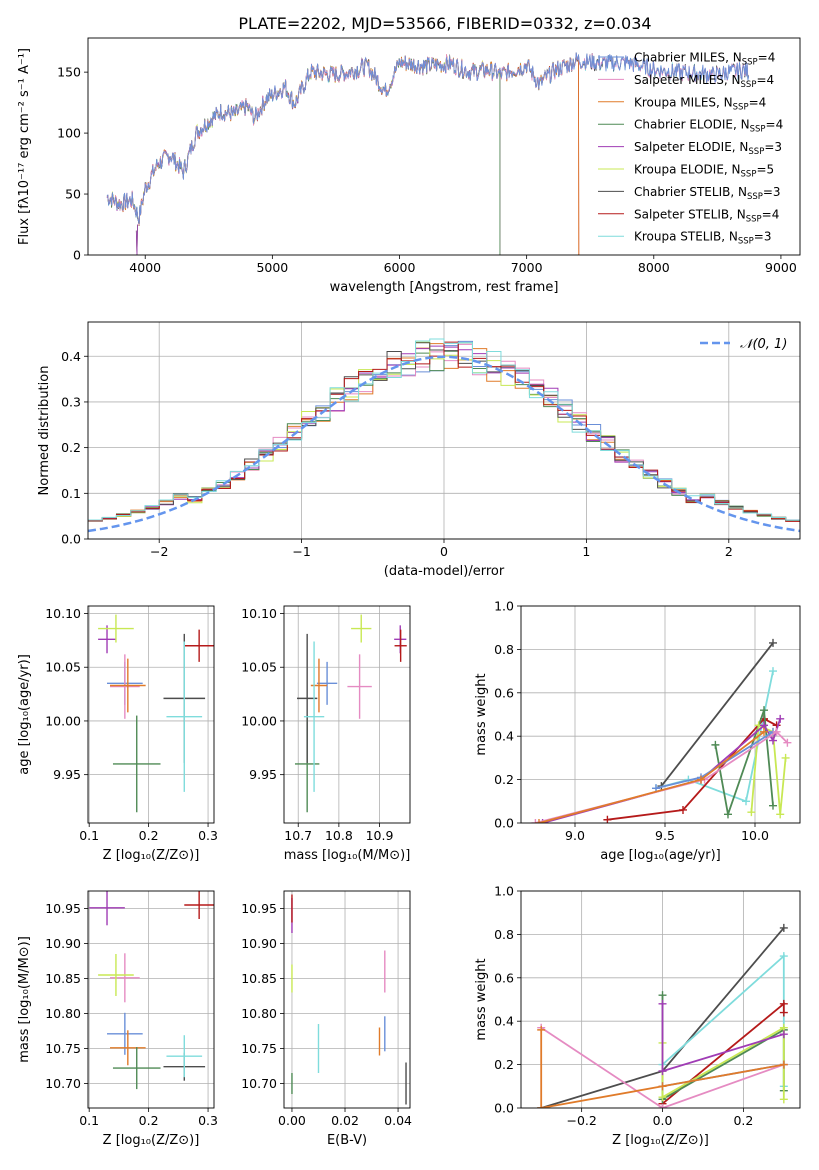 Image resolution: width=819 pixels, height=1170 pixels. What do you see at coordinates (708, 126) in the screenshot?
I see `spectrum-legend-label: Chabrier ELODIE, NSSP=4` at bounding box center [708, 126].